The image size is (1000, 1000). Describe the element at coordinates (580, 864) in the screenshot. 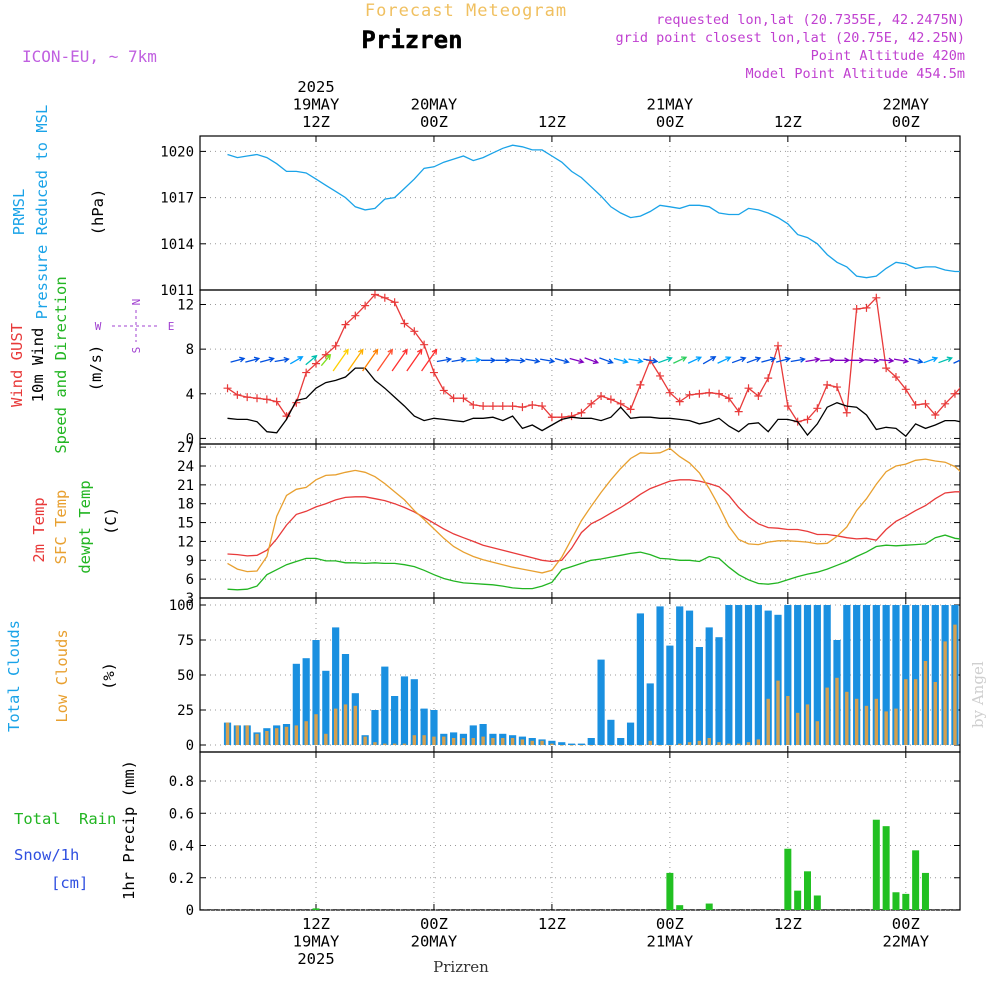

I see `precip-series` at that location.